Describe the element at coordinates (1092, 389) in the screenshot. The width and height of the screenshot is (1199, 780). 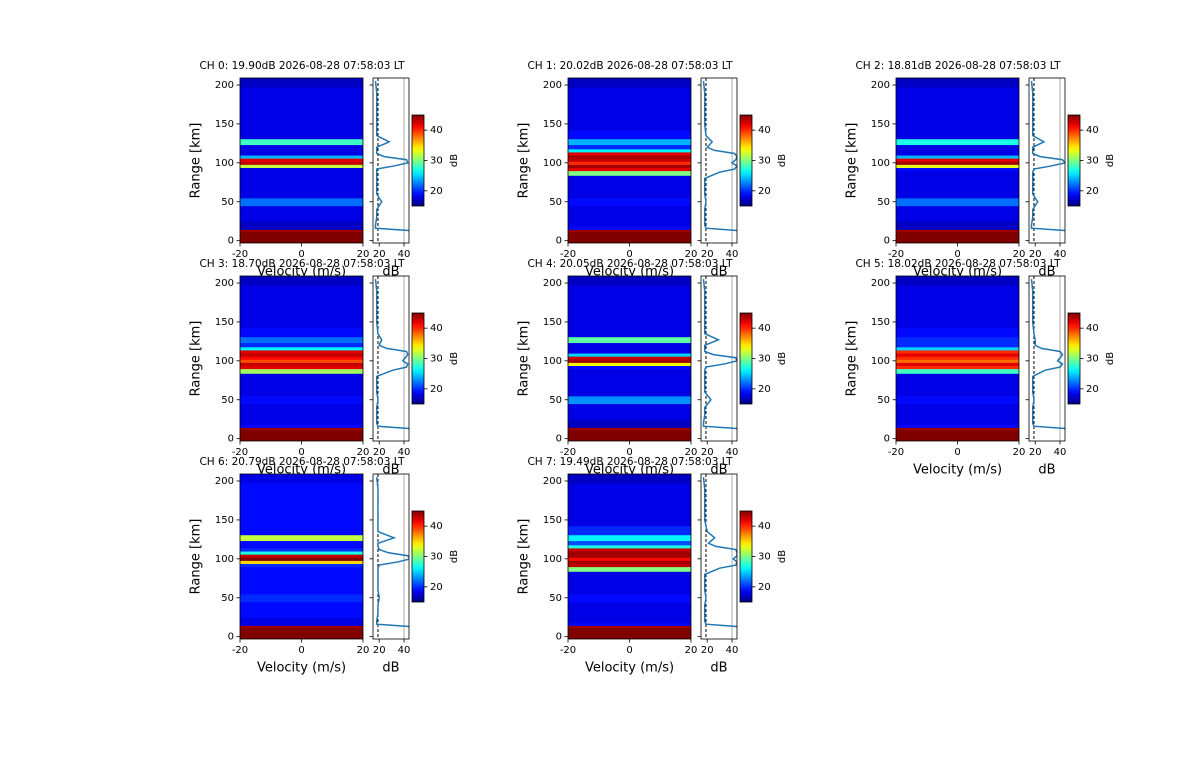
I see `colorbar-tick-label: 20` at that location.